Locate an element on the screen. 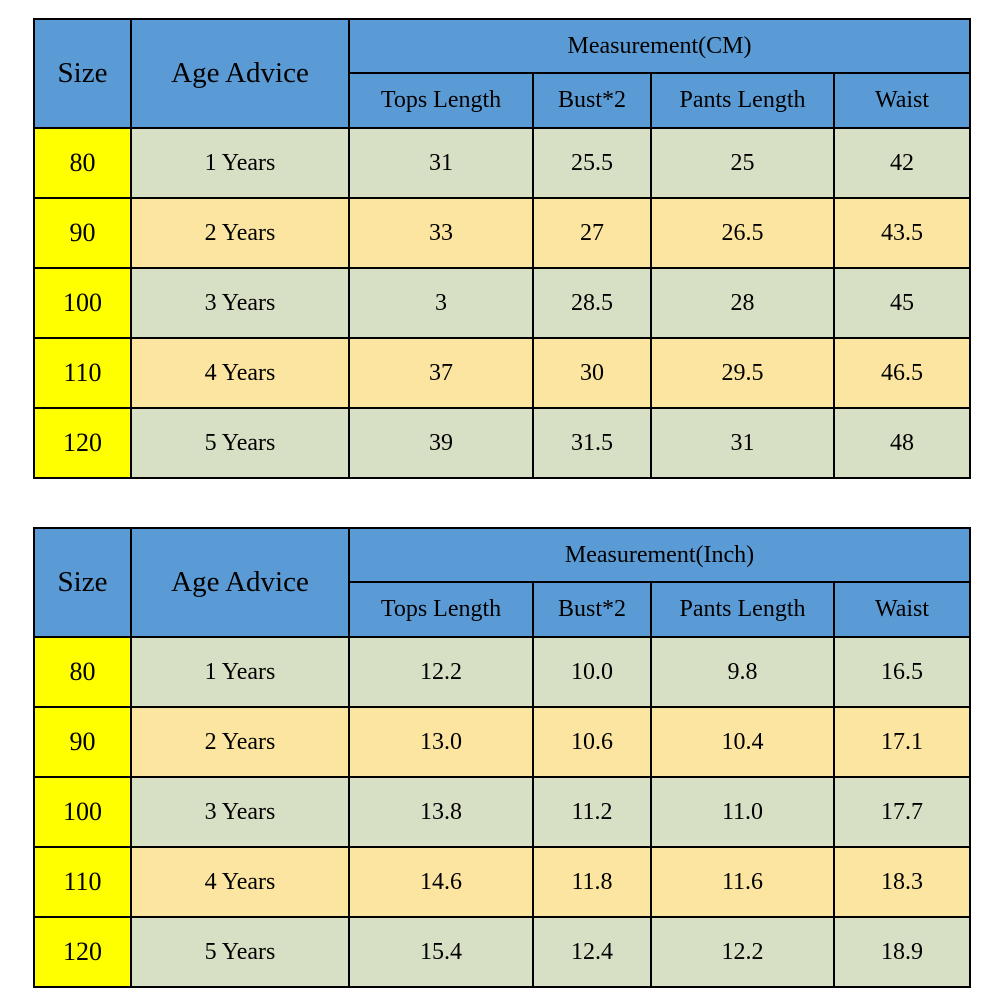 This screenshot has width=1000, height=1000. table-row: 110 4 Years 14.6 11.8 11.6 18.3 is located at coordinates (502, 882).